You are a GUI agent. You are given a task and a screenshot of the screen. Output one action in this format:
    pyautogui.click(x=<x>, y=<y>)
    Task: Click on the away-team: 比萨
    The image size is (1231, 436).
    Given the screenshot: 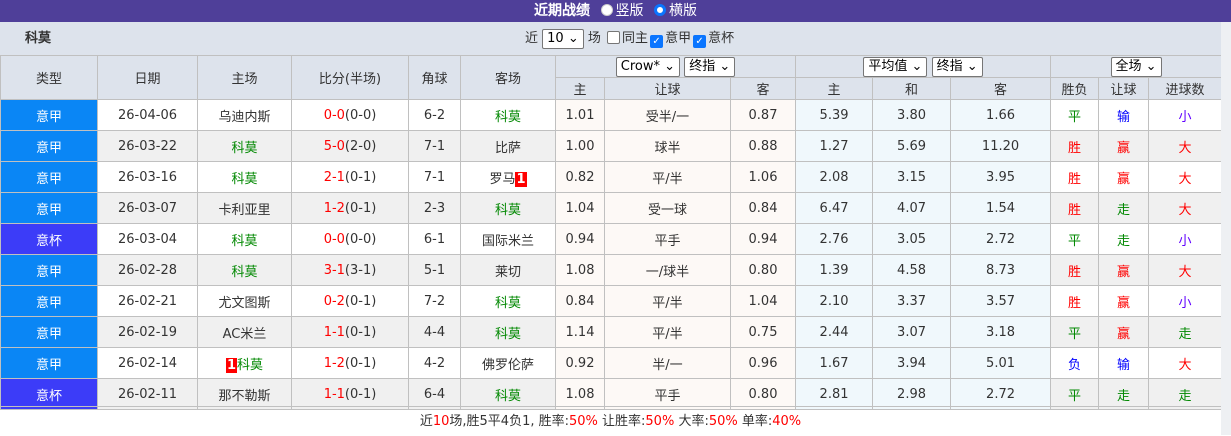 What is the action you would take?
    pyautogui.click(x=508, y=146)
    